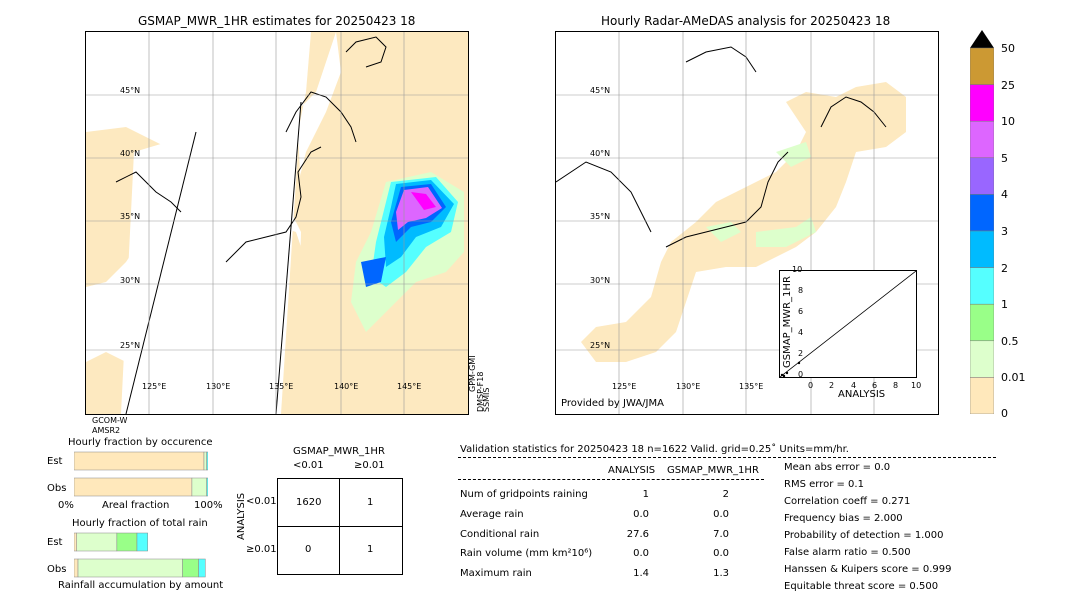 This screenshot has width=1080, height=612. Describe the element at coordinates (896, 385) in the screenshot. I see `inset-xtick-8: 8` at that location.